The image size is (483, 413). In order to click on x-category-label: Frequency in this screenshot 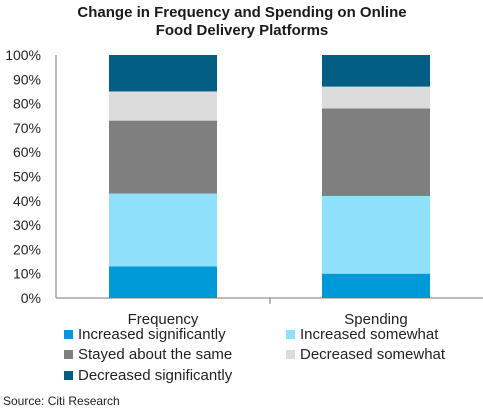, I will do `click(163, 319)`.